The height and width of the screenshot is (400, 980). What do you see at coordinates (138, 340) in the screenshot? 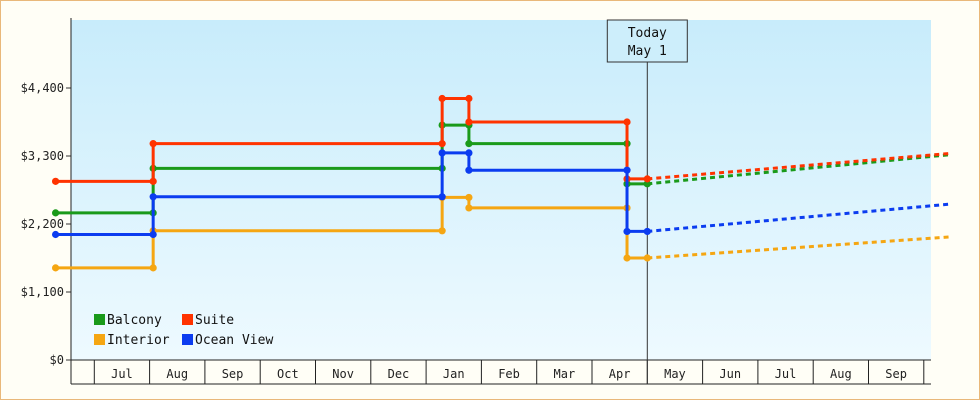
I see `legend-label-interior: Interior` at bounding box center [138, 340].